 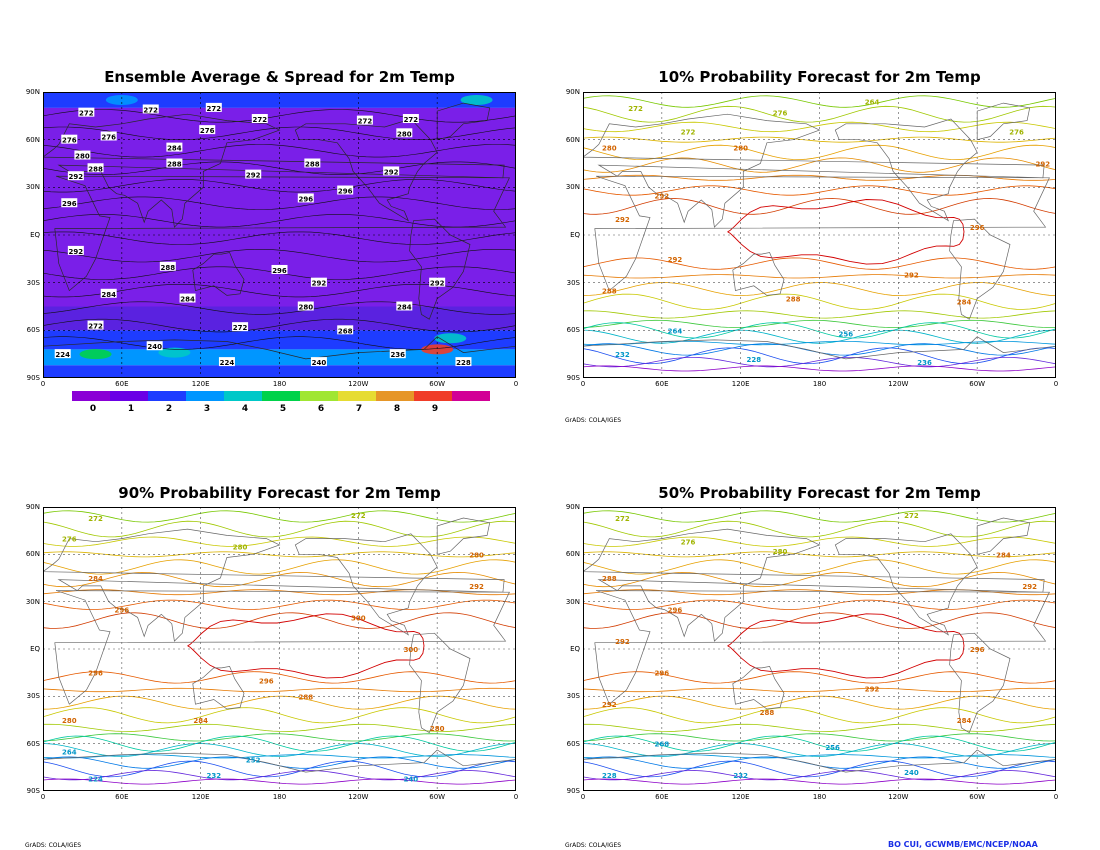 What do you see at coordinates (279, 100) in the screenshot?
I see `spread-band` at bounding box center [279, 100].